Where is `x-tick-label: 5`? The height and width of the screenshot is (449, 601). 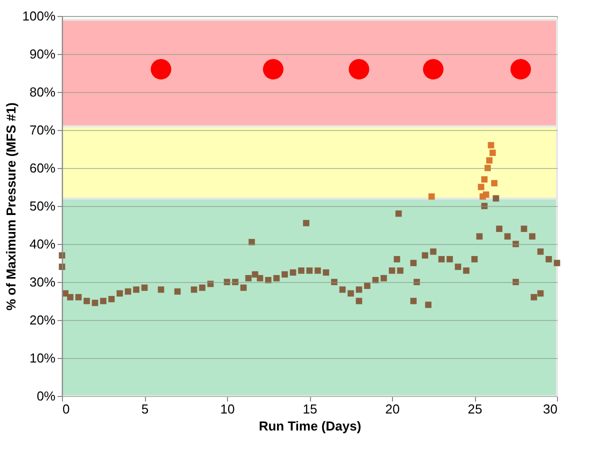
x-tick-label: 5 is located at coordinates (145, 409).